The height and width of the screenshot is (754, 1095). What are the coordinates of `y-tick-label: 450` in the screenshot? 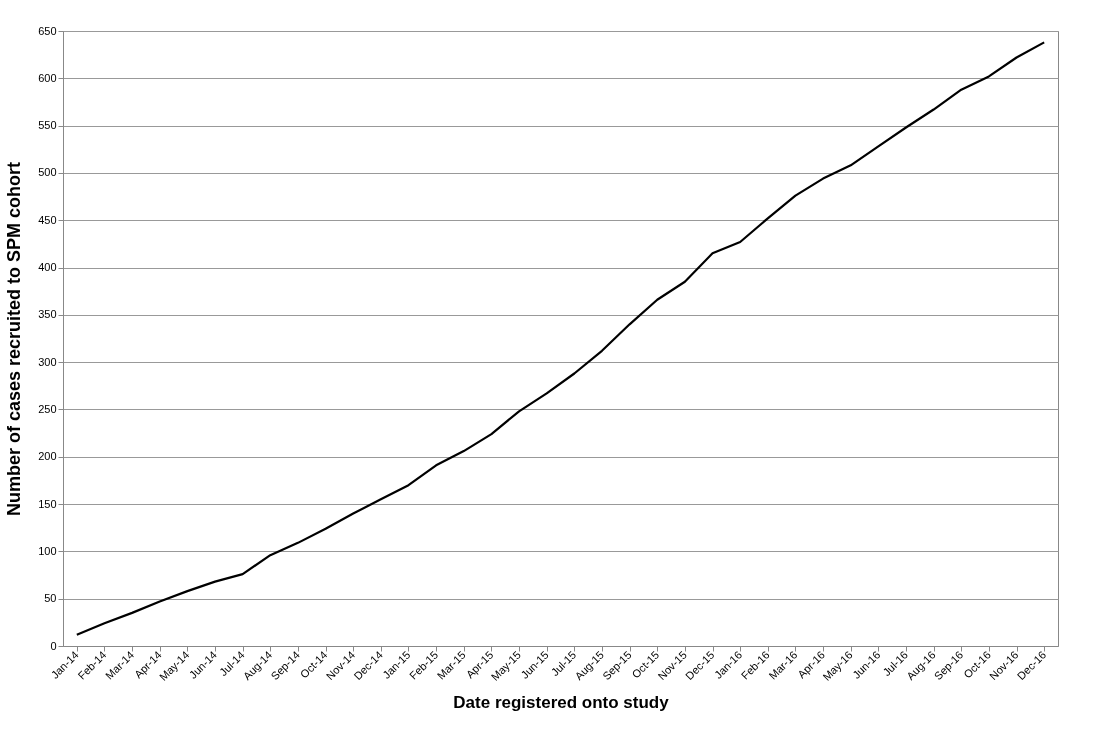 It's located at (47, 219).